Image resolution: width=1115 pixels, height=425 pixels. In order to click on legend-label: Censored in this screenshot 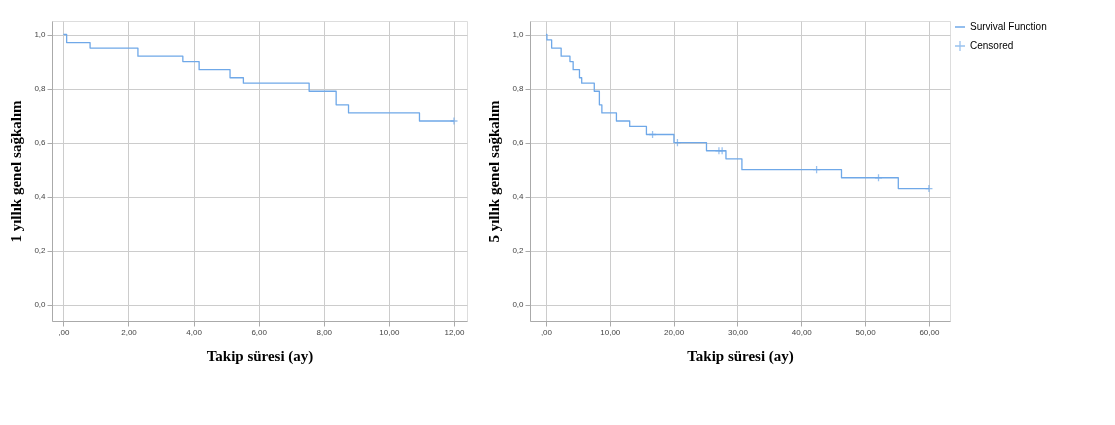, I will do `click(992, 45)`.